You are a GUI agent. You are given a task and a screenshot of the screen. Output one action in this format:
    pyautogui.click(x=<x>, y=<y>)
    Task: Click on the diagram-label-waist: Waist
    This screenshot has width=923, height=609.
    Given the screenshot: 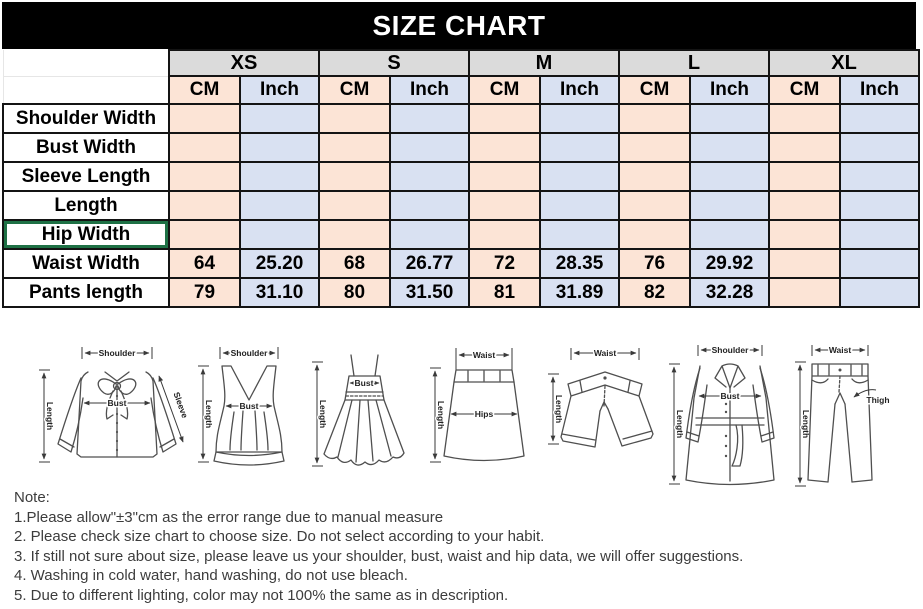 What is the action you would take?
    pyautogui.click(x=840, y=350)
    